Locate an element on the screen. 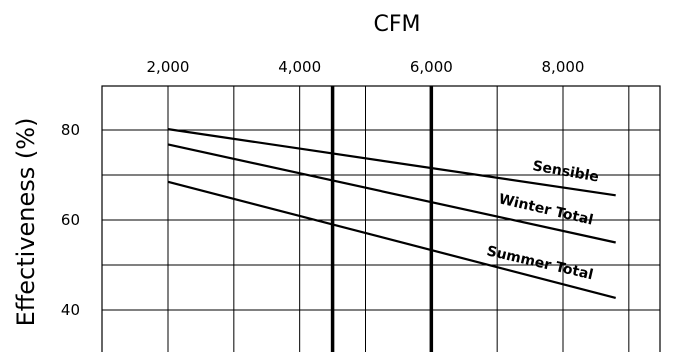  y-tick-label: 80 is located at coordinates (70, 130).